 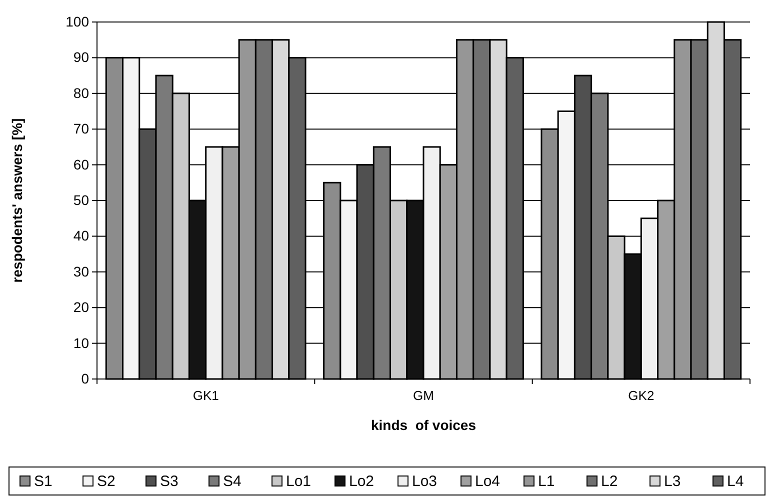 What do you see at coordinates (81, 200) in the screenshot?
I see `y-tick-label: 50` at bounding box center [81, 200].